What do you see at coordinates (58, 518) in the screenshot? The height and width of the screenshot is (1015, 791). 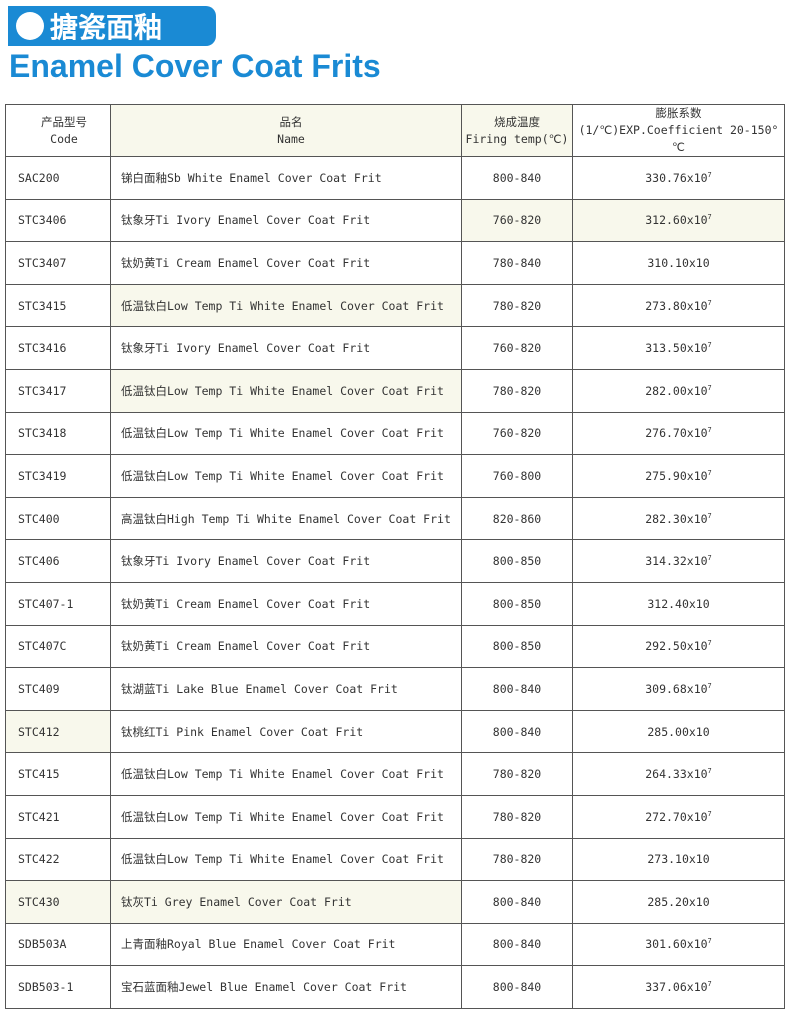 I see `code-cell: STC400` at bounding box center [58, 518].